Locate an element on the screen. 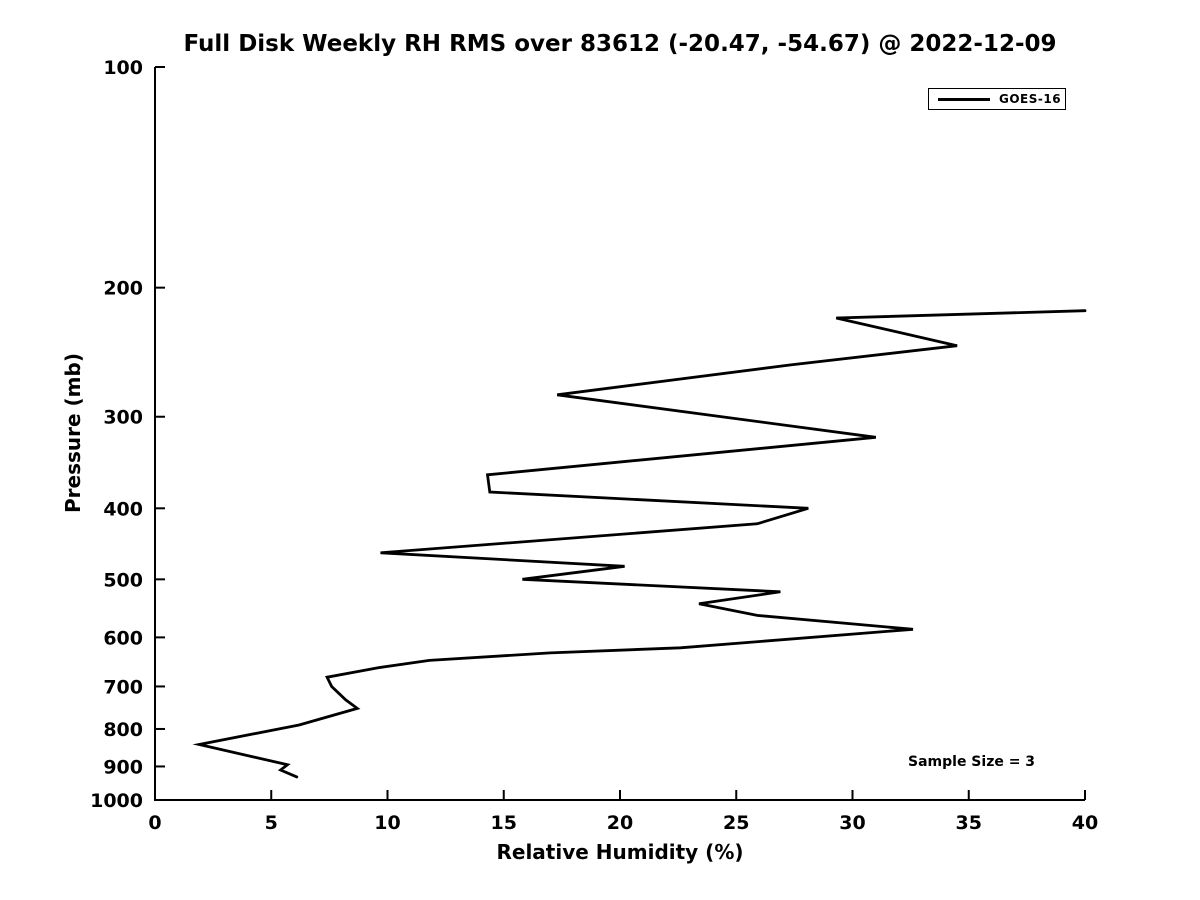 The image size is (1200, 900). y-tick-label: 300 is located at coordinates (123, 418).